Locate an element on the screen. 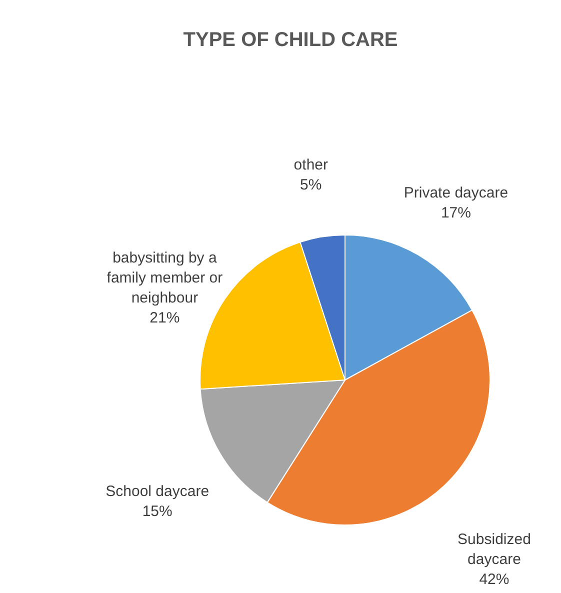 This screenshot has height=593, width=561. slice-label: other is located at coordinates (311, 165).